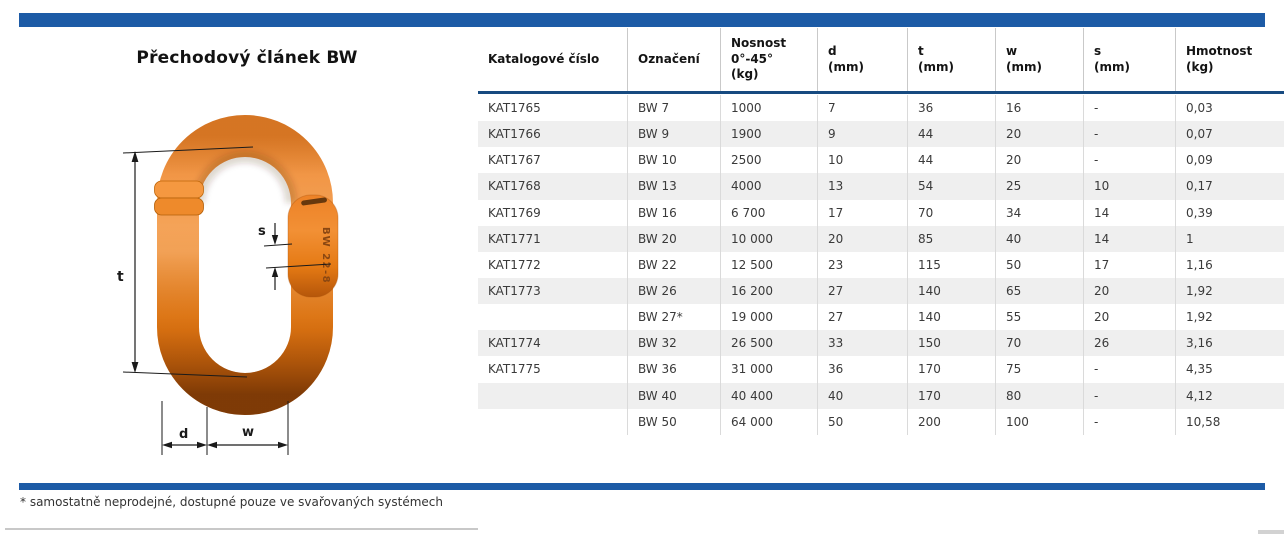 This screenshot has height=534, width=1284. What do you see at coordinates (314, 201) in the screenshot?
I see `mold-mark` at bounding box center [314, 201].